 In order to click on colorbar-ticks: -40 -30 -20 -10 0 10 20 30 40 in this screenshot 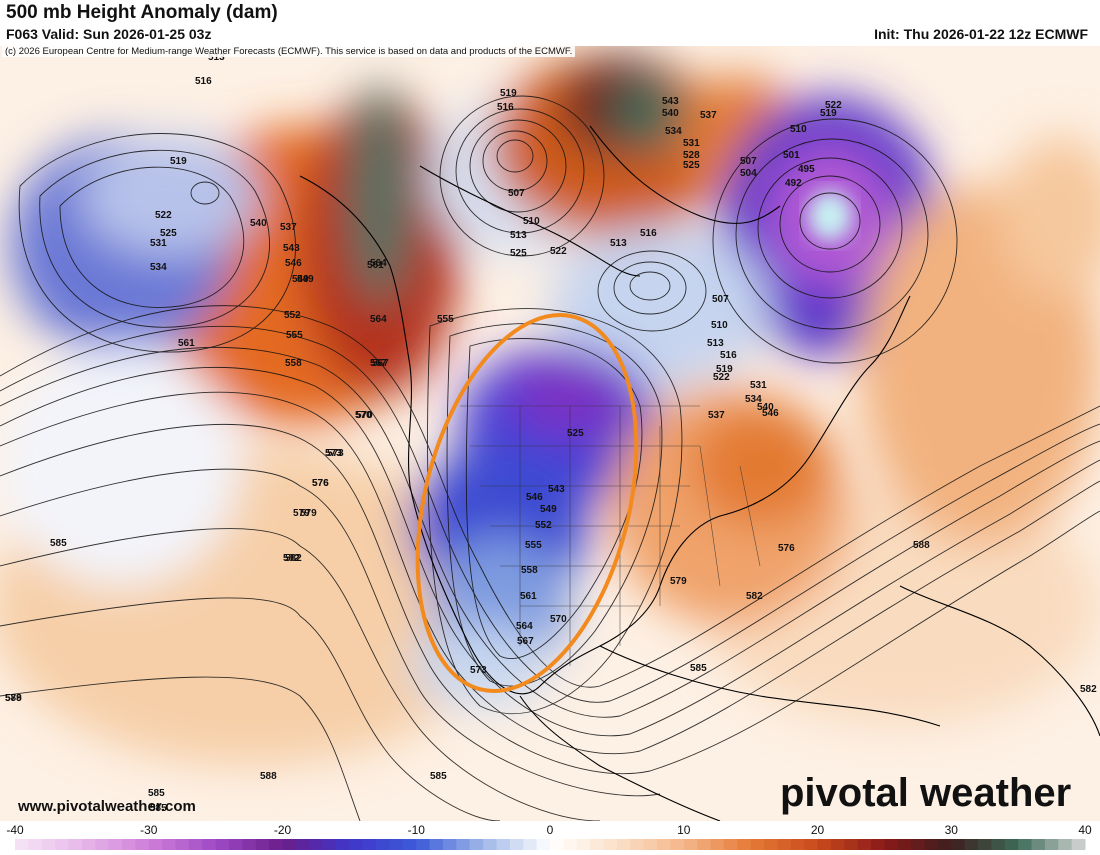, I will do `click(549, 830)`.